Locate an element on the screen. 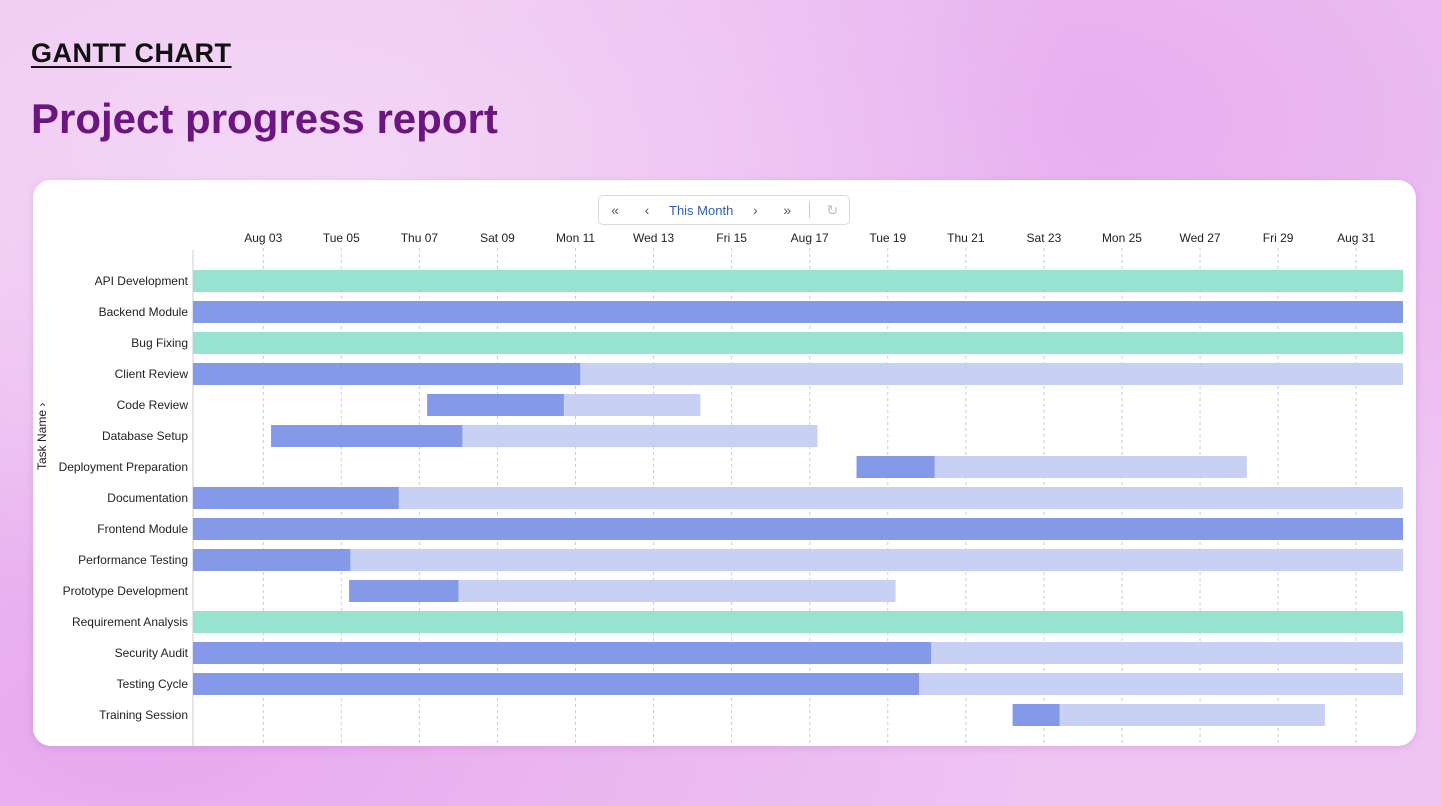 Image resolution: width=1442 pixels, height=806 pixels. this-month-button: This Month is located at coordinates (701, 210).